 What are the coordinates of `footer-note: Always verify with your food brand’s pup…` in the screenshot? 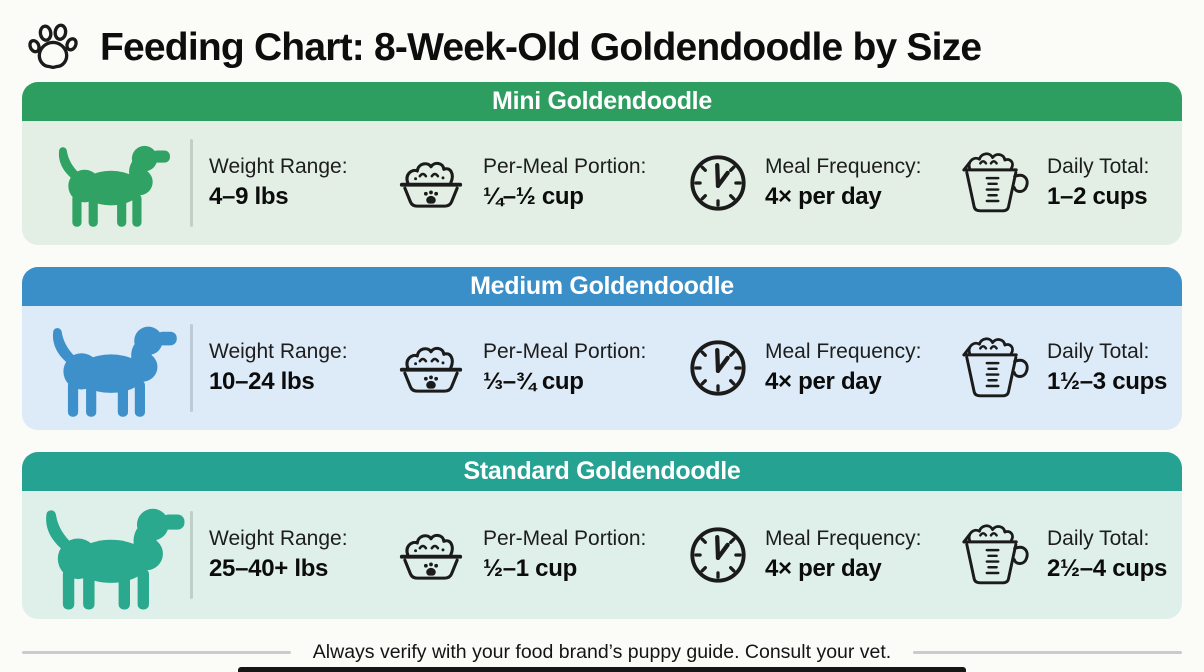 It's located at (602, 652).